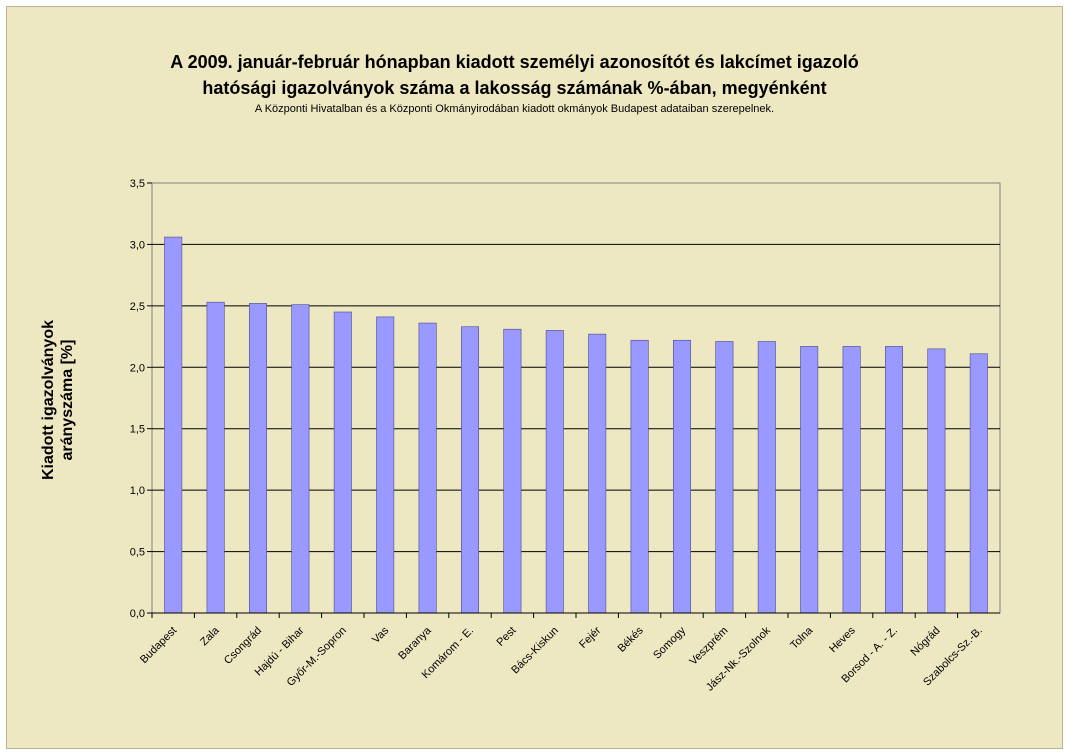 This screenshot has height=755, width=1069. What do you see at coordinates (137, 614) in the screenshot?
I see `y-tick-label: 0,0` at bounding box center [137, 614].